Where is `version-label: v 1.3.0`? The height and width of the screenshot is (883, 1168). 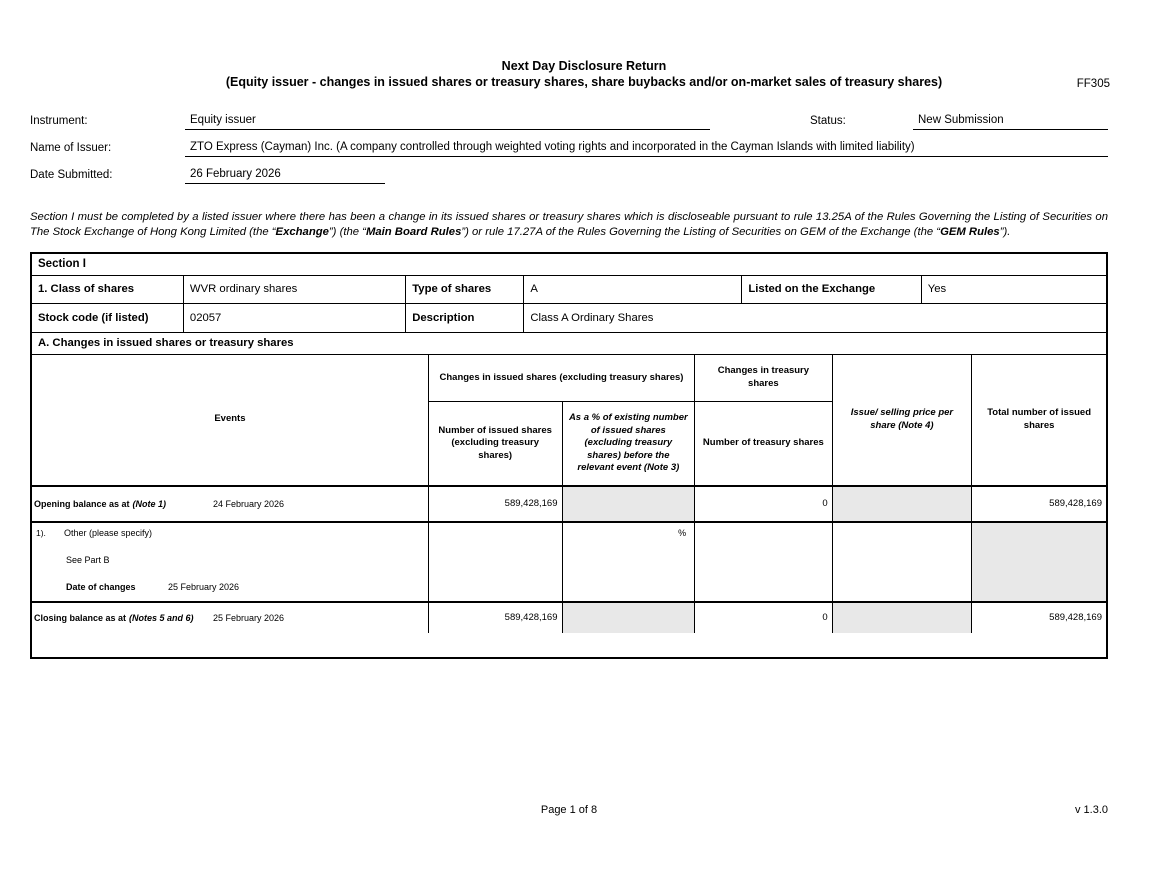 version-label: v 1.3.0 is located at coordinates (1091, 810).